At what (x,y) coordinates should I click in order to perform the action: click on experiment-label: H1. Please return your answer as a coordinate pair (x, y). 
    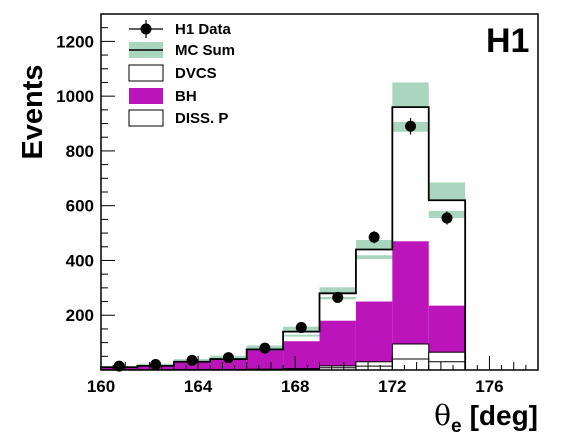
    Looking at the image, I should click on (507, 41).